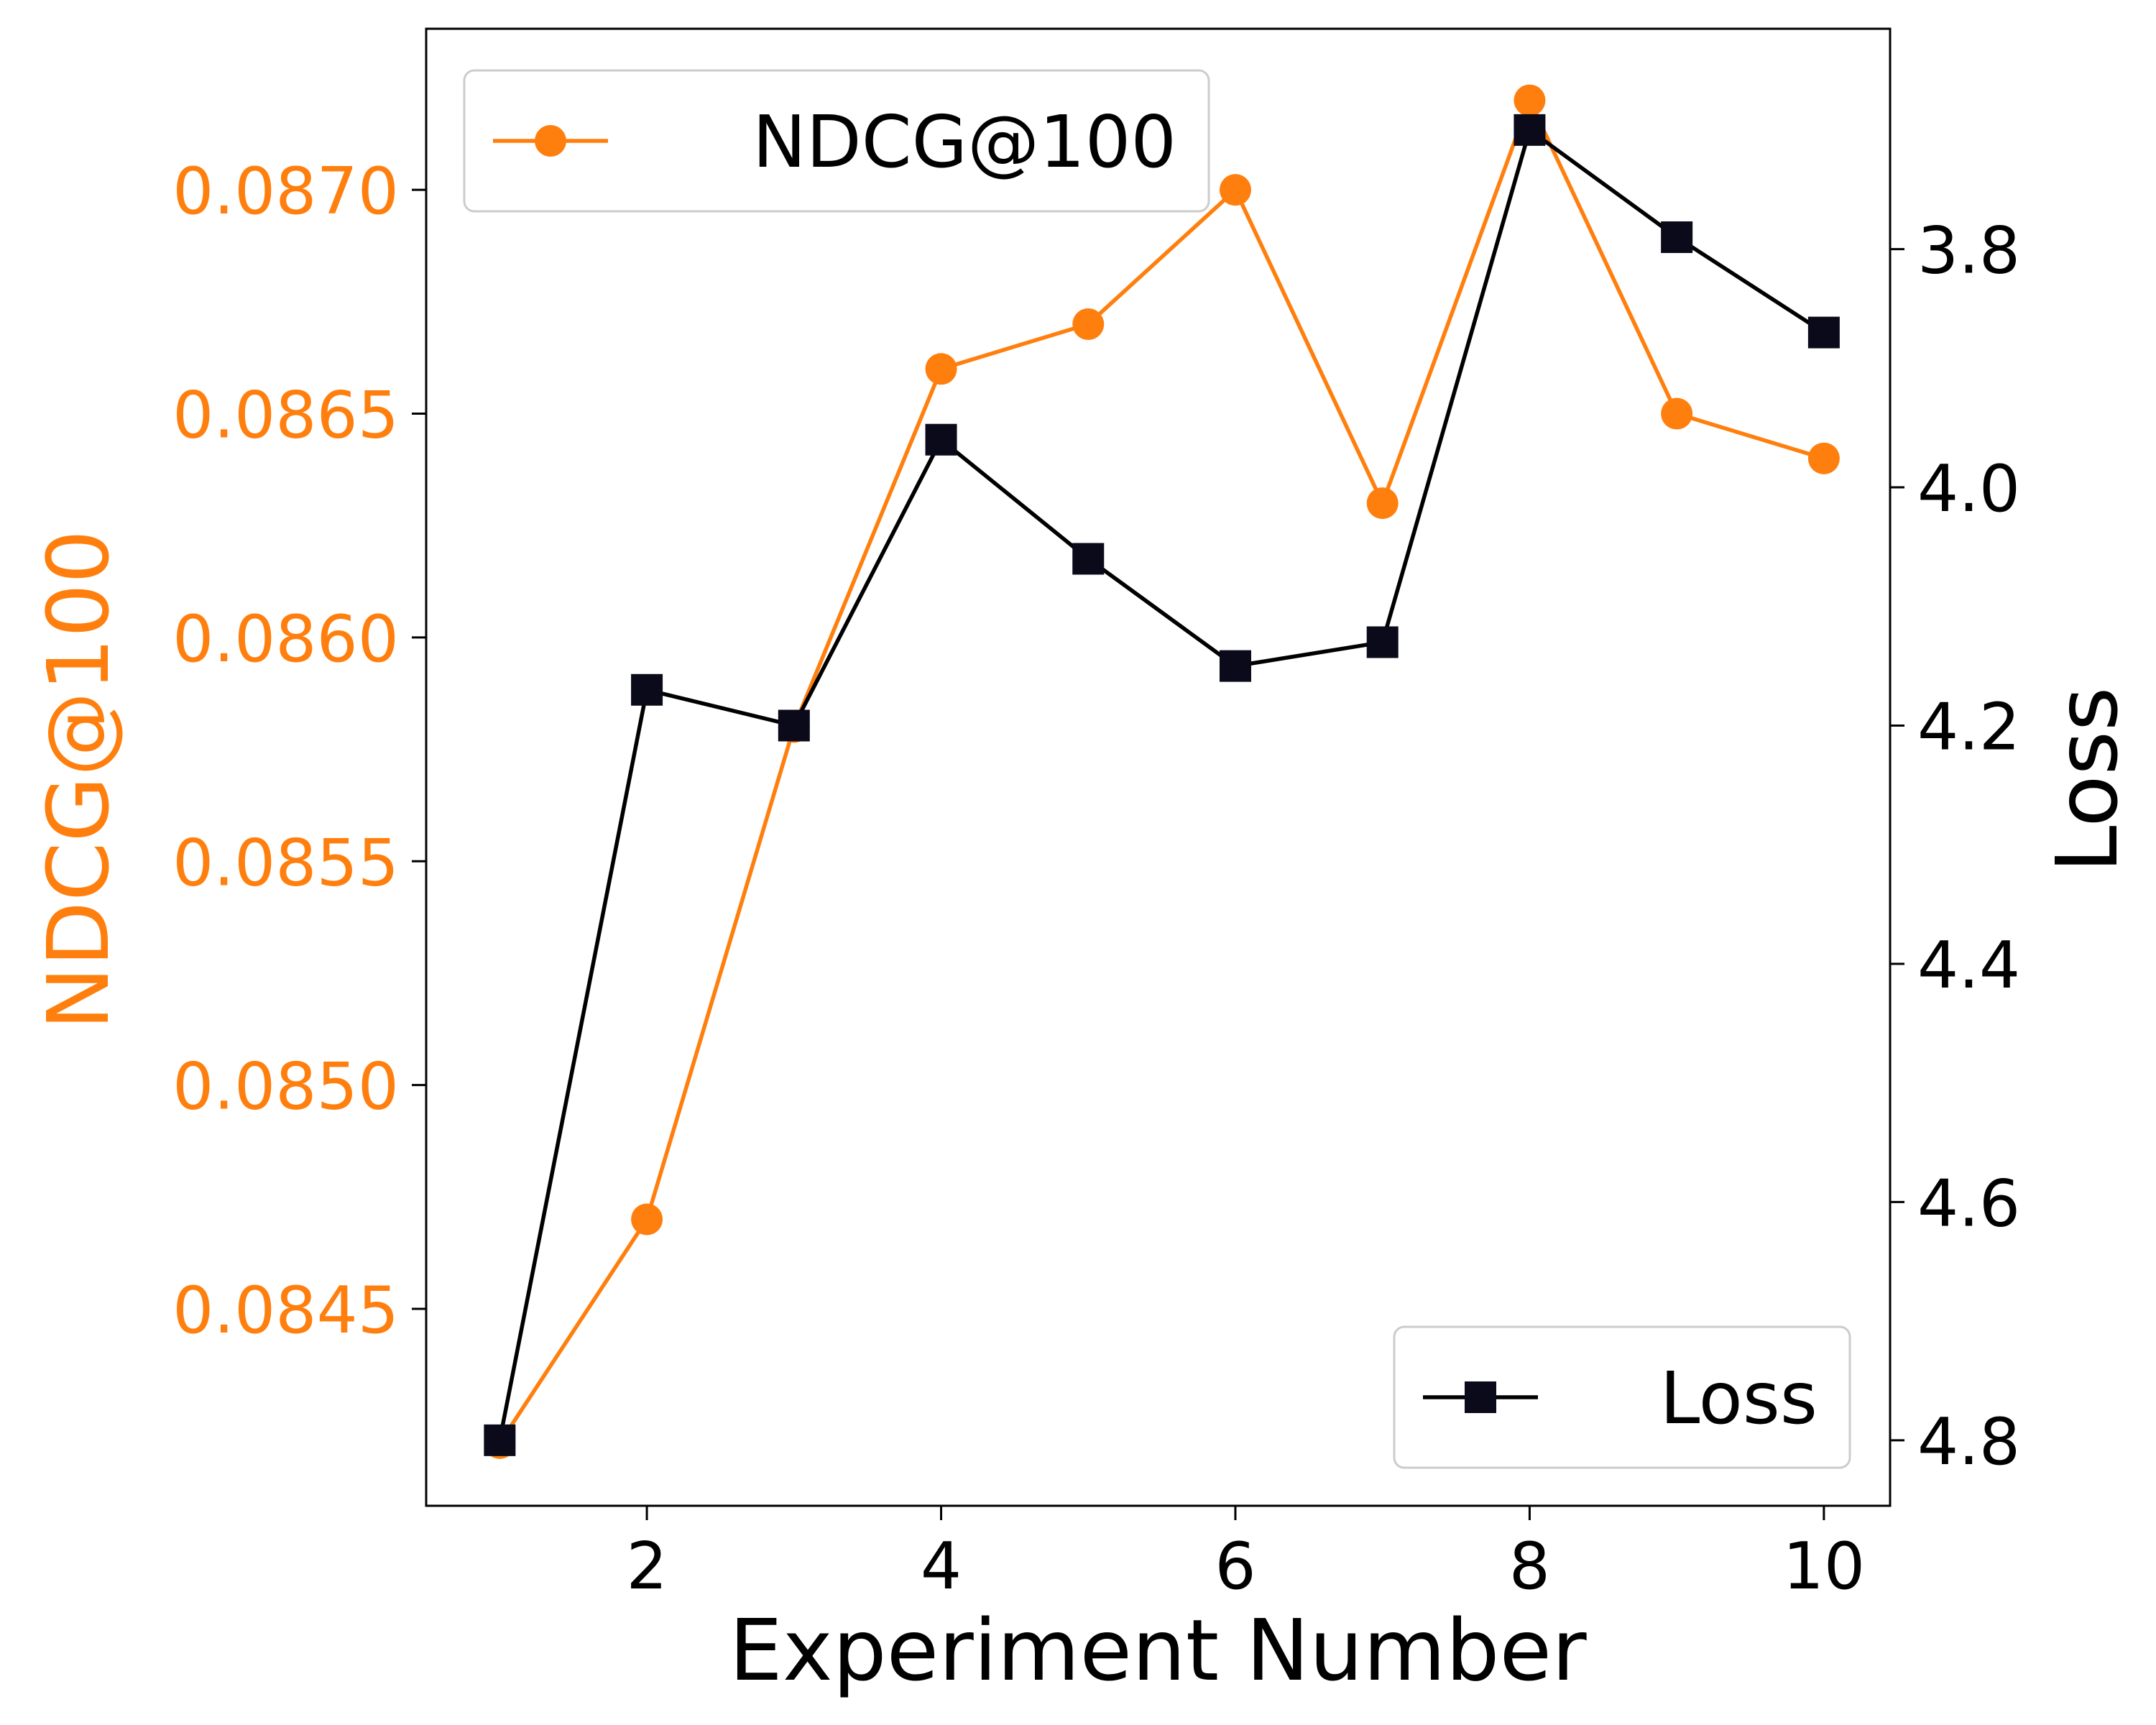 The height and width of the screenshot is (1725, 2156). I want to click on right-y-axis-label: Loss, so click(2087, 780).